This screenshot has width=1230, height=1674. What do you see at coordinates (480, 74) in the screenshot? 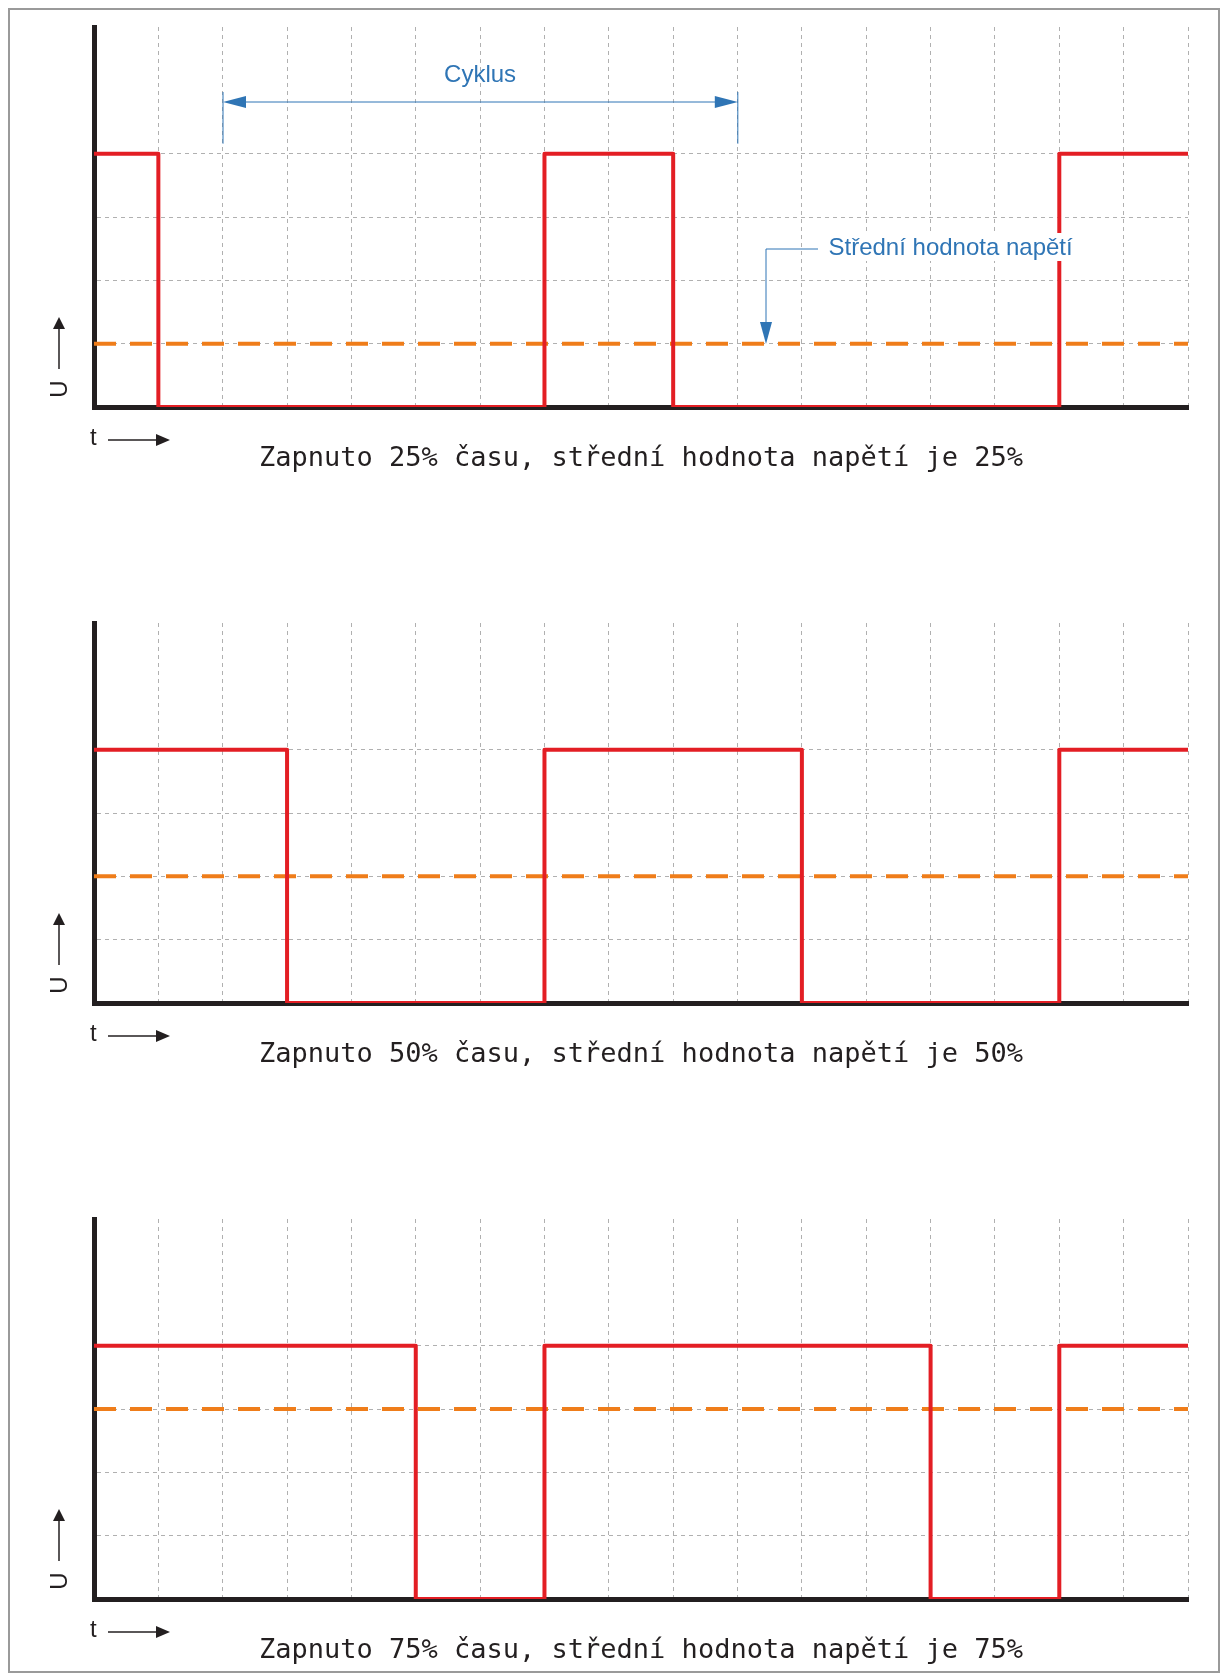
I see `text: Cyklus` at bounding box center [480, 74].